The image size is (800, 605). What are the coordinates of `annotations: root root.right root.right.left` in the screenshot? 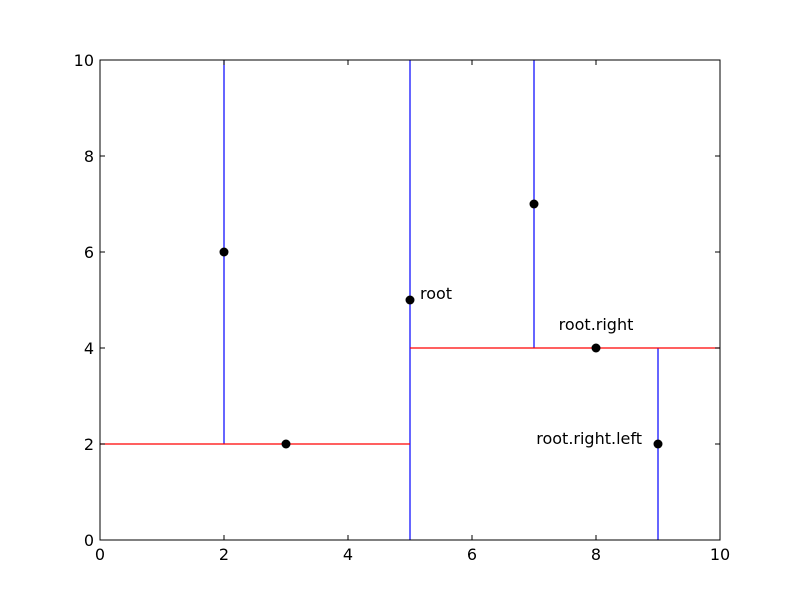 It's located at (531, 366).